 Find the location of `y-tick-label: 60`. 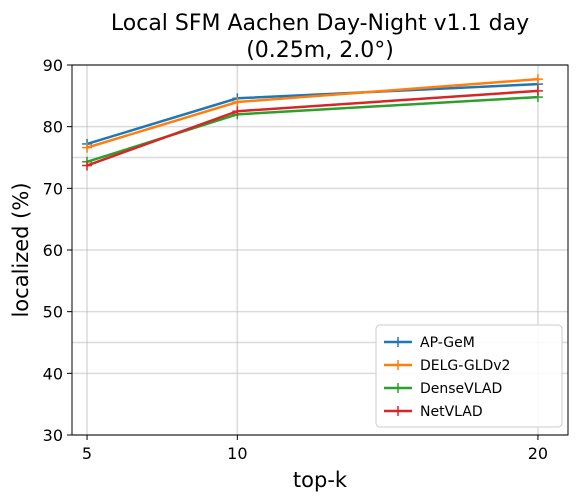

y-tick-label: 60 is located at coordinates (53, 250).